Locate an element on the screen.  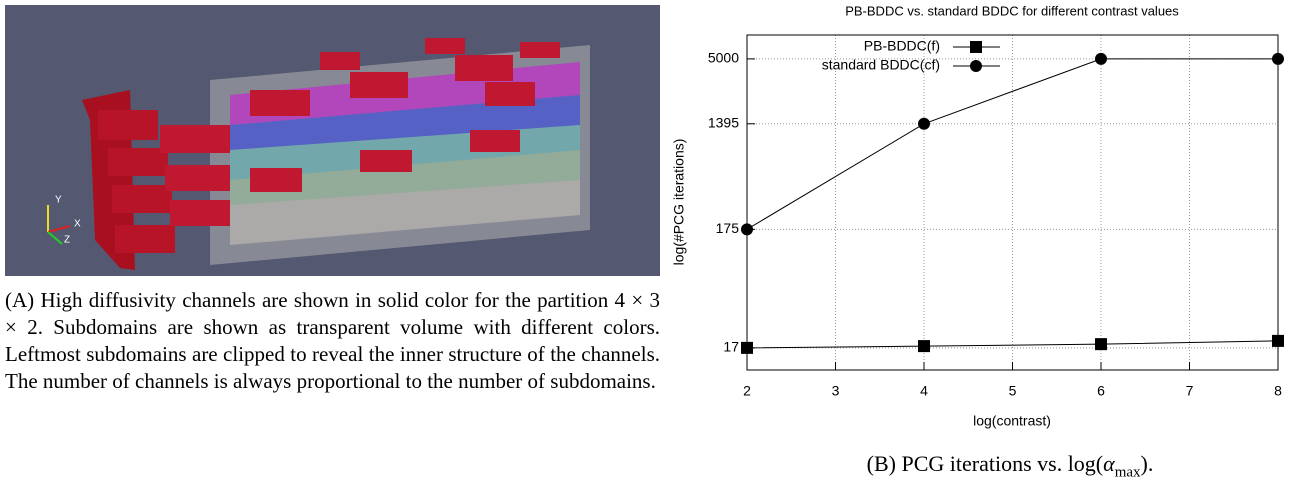
x-tick-label: 8 is located at coordinates (1278, 391).